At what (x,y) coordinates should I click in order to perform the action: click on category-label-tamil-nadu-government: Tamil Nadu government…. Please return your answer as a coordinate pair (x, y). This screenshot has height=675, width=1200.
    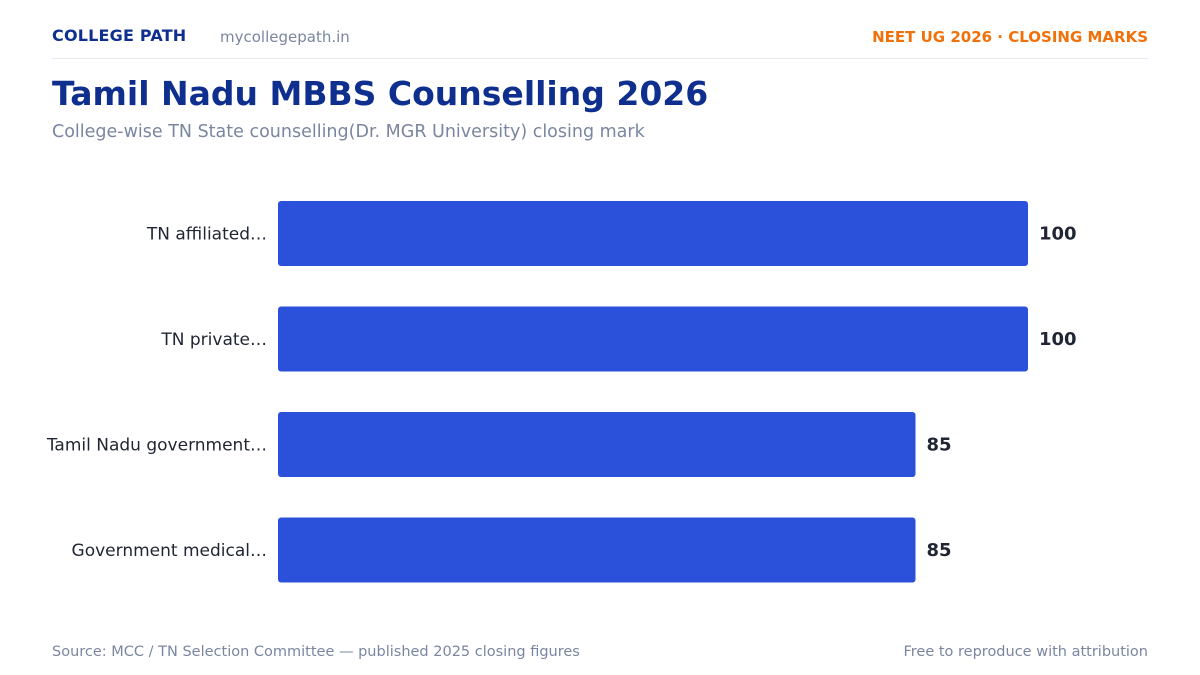
    Looking at the image, I should click on (156, 446).